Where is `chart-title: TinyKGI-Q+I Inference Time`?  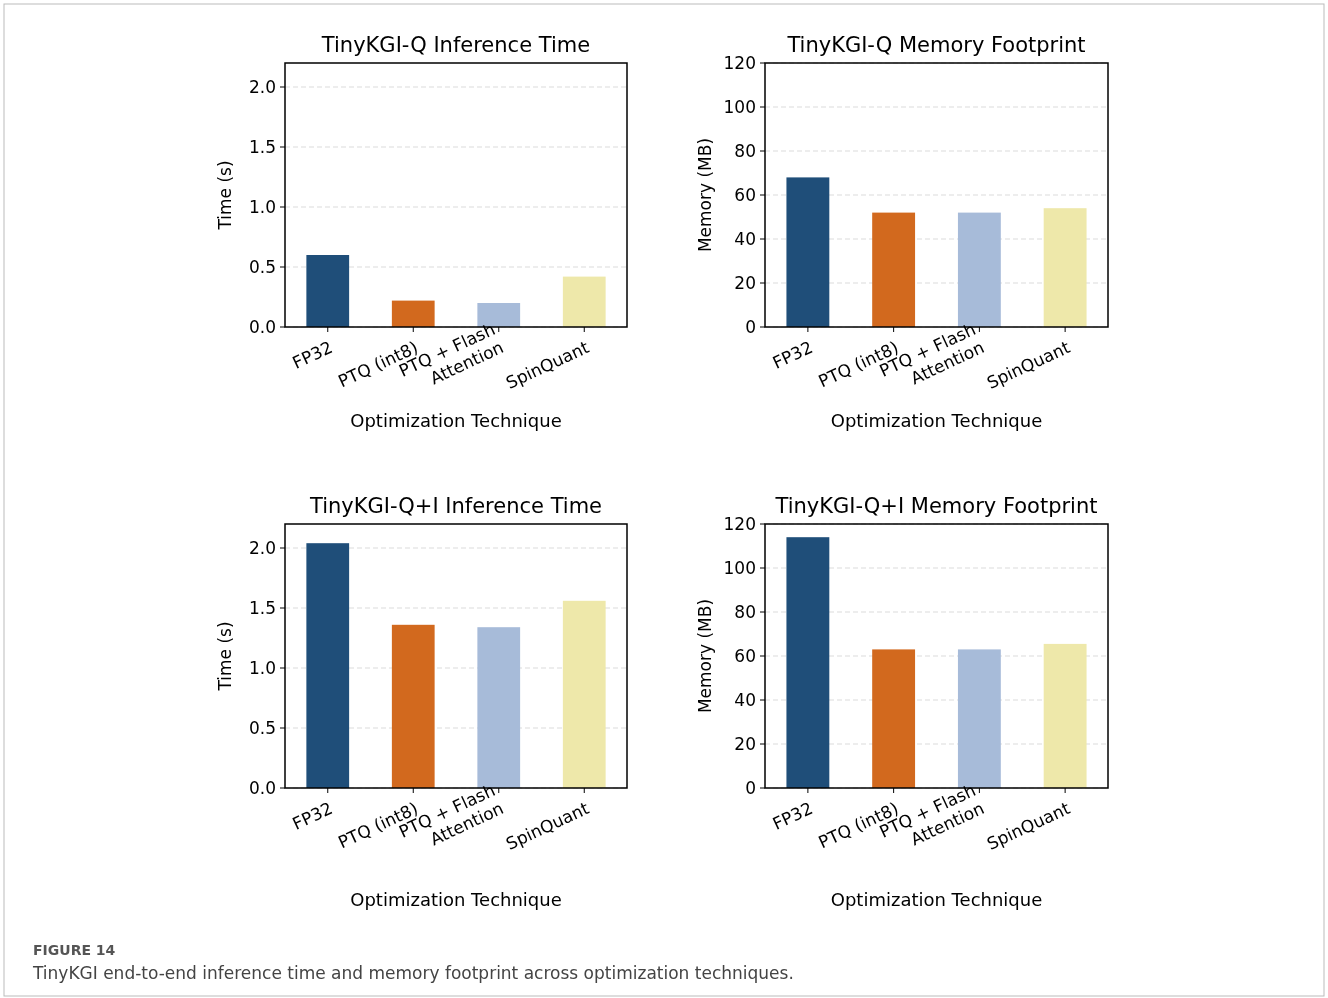
chart-title: TinyKGI-Q+I Inference Time is located at coordinates (455, 506).